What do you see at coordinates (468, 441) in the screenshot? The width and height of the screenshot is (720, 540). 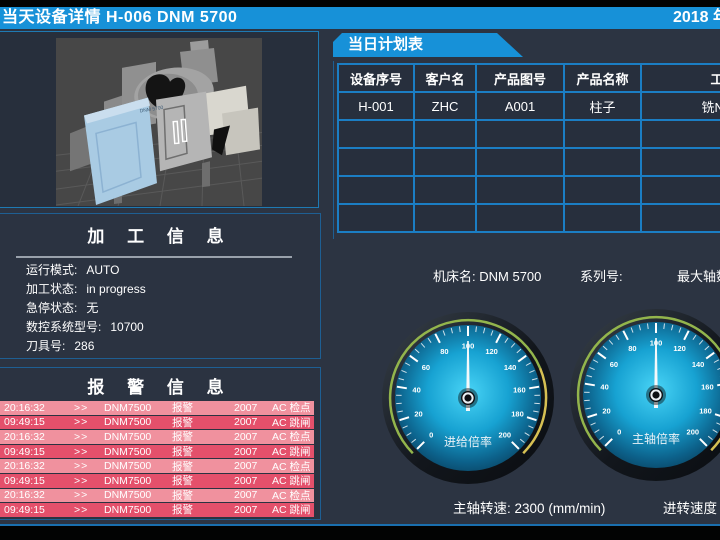 I see `gauge-label: 进给倍率` at bounding box center [468, 441].